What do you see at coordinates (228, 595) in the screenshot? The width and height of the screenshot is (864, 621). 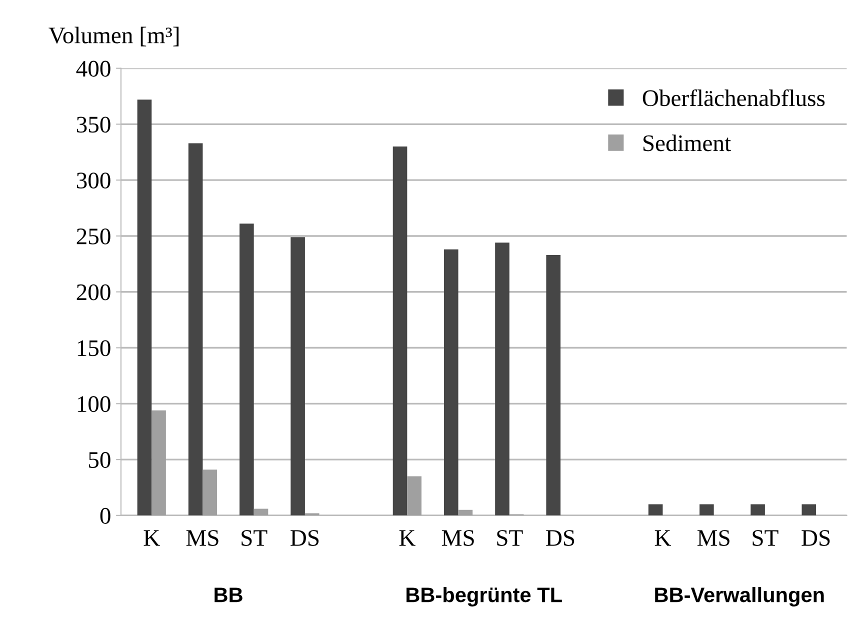 I see `text: BB` at bounding box center [228, 595].